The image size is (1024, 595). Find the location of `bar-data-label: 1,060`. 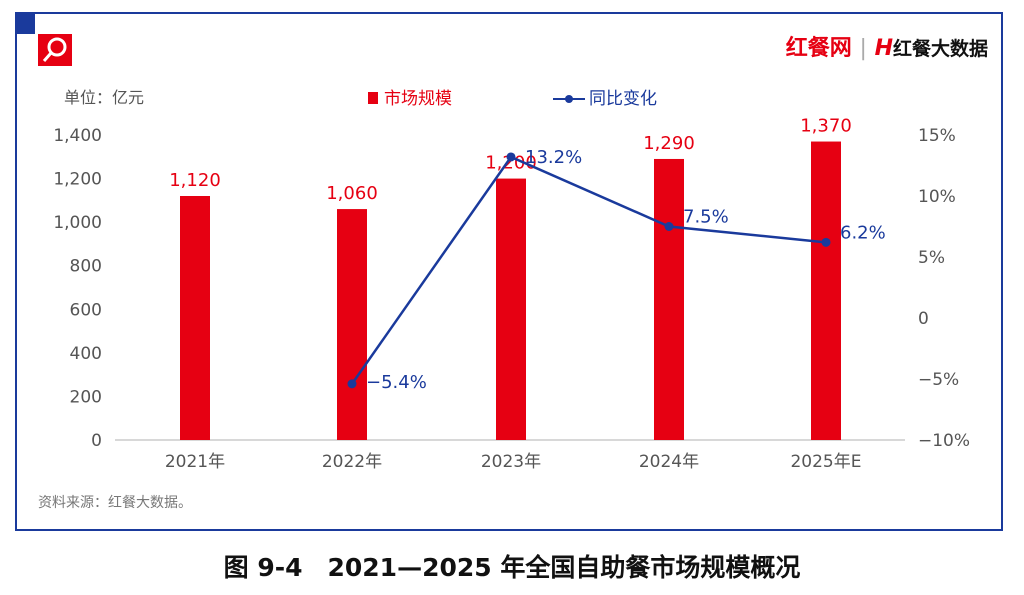

bar-data-label: 1,060 is located at coordinates (352, 193).